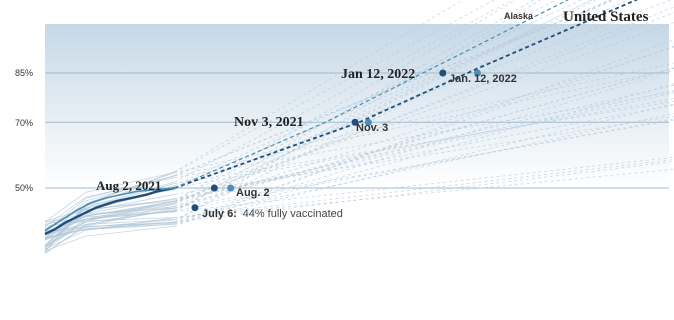  Describe the element at coordinates (195, 208) in the screenshot. I see `current-status-point` at that location.